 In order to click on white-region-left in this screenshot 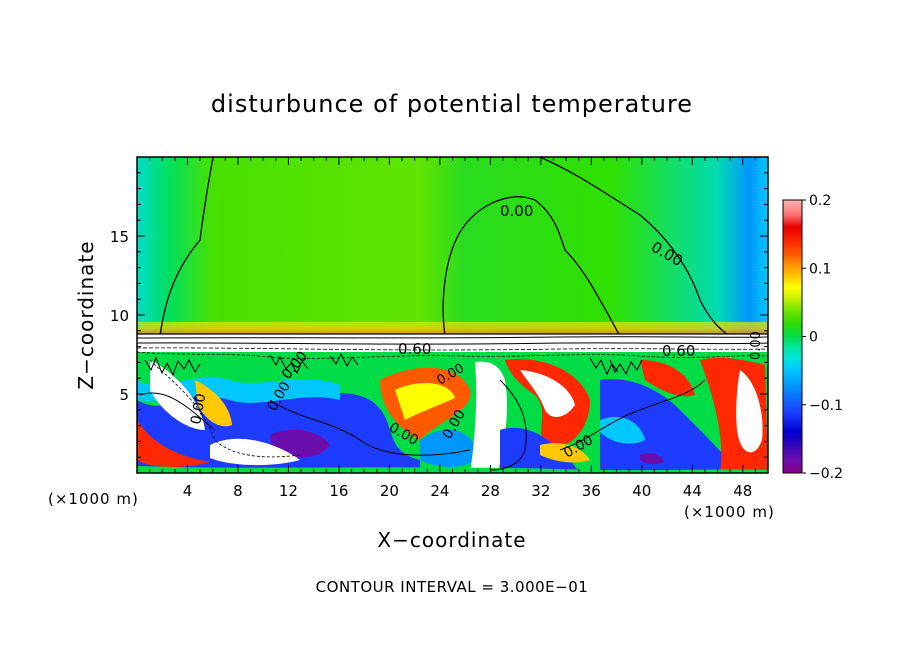, I will do `click(177, 395)`.